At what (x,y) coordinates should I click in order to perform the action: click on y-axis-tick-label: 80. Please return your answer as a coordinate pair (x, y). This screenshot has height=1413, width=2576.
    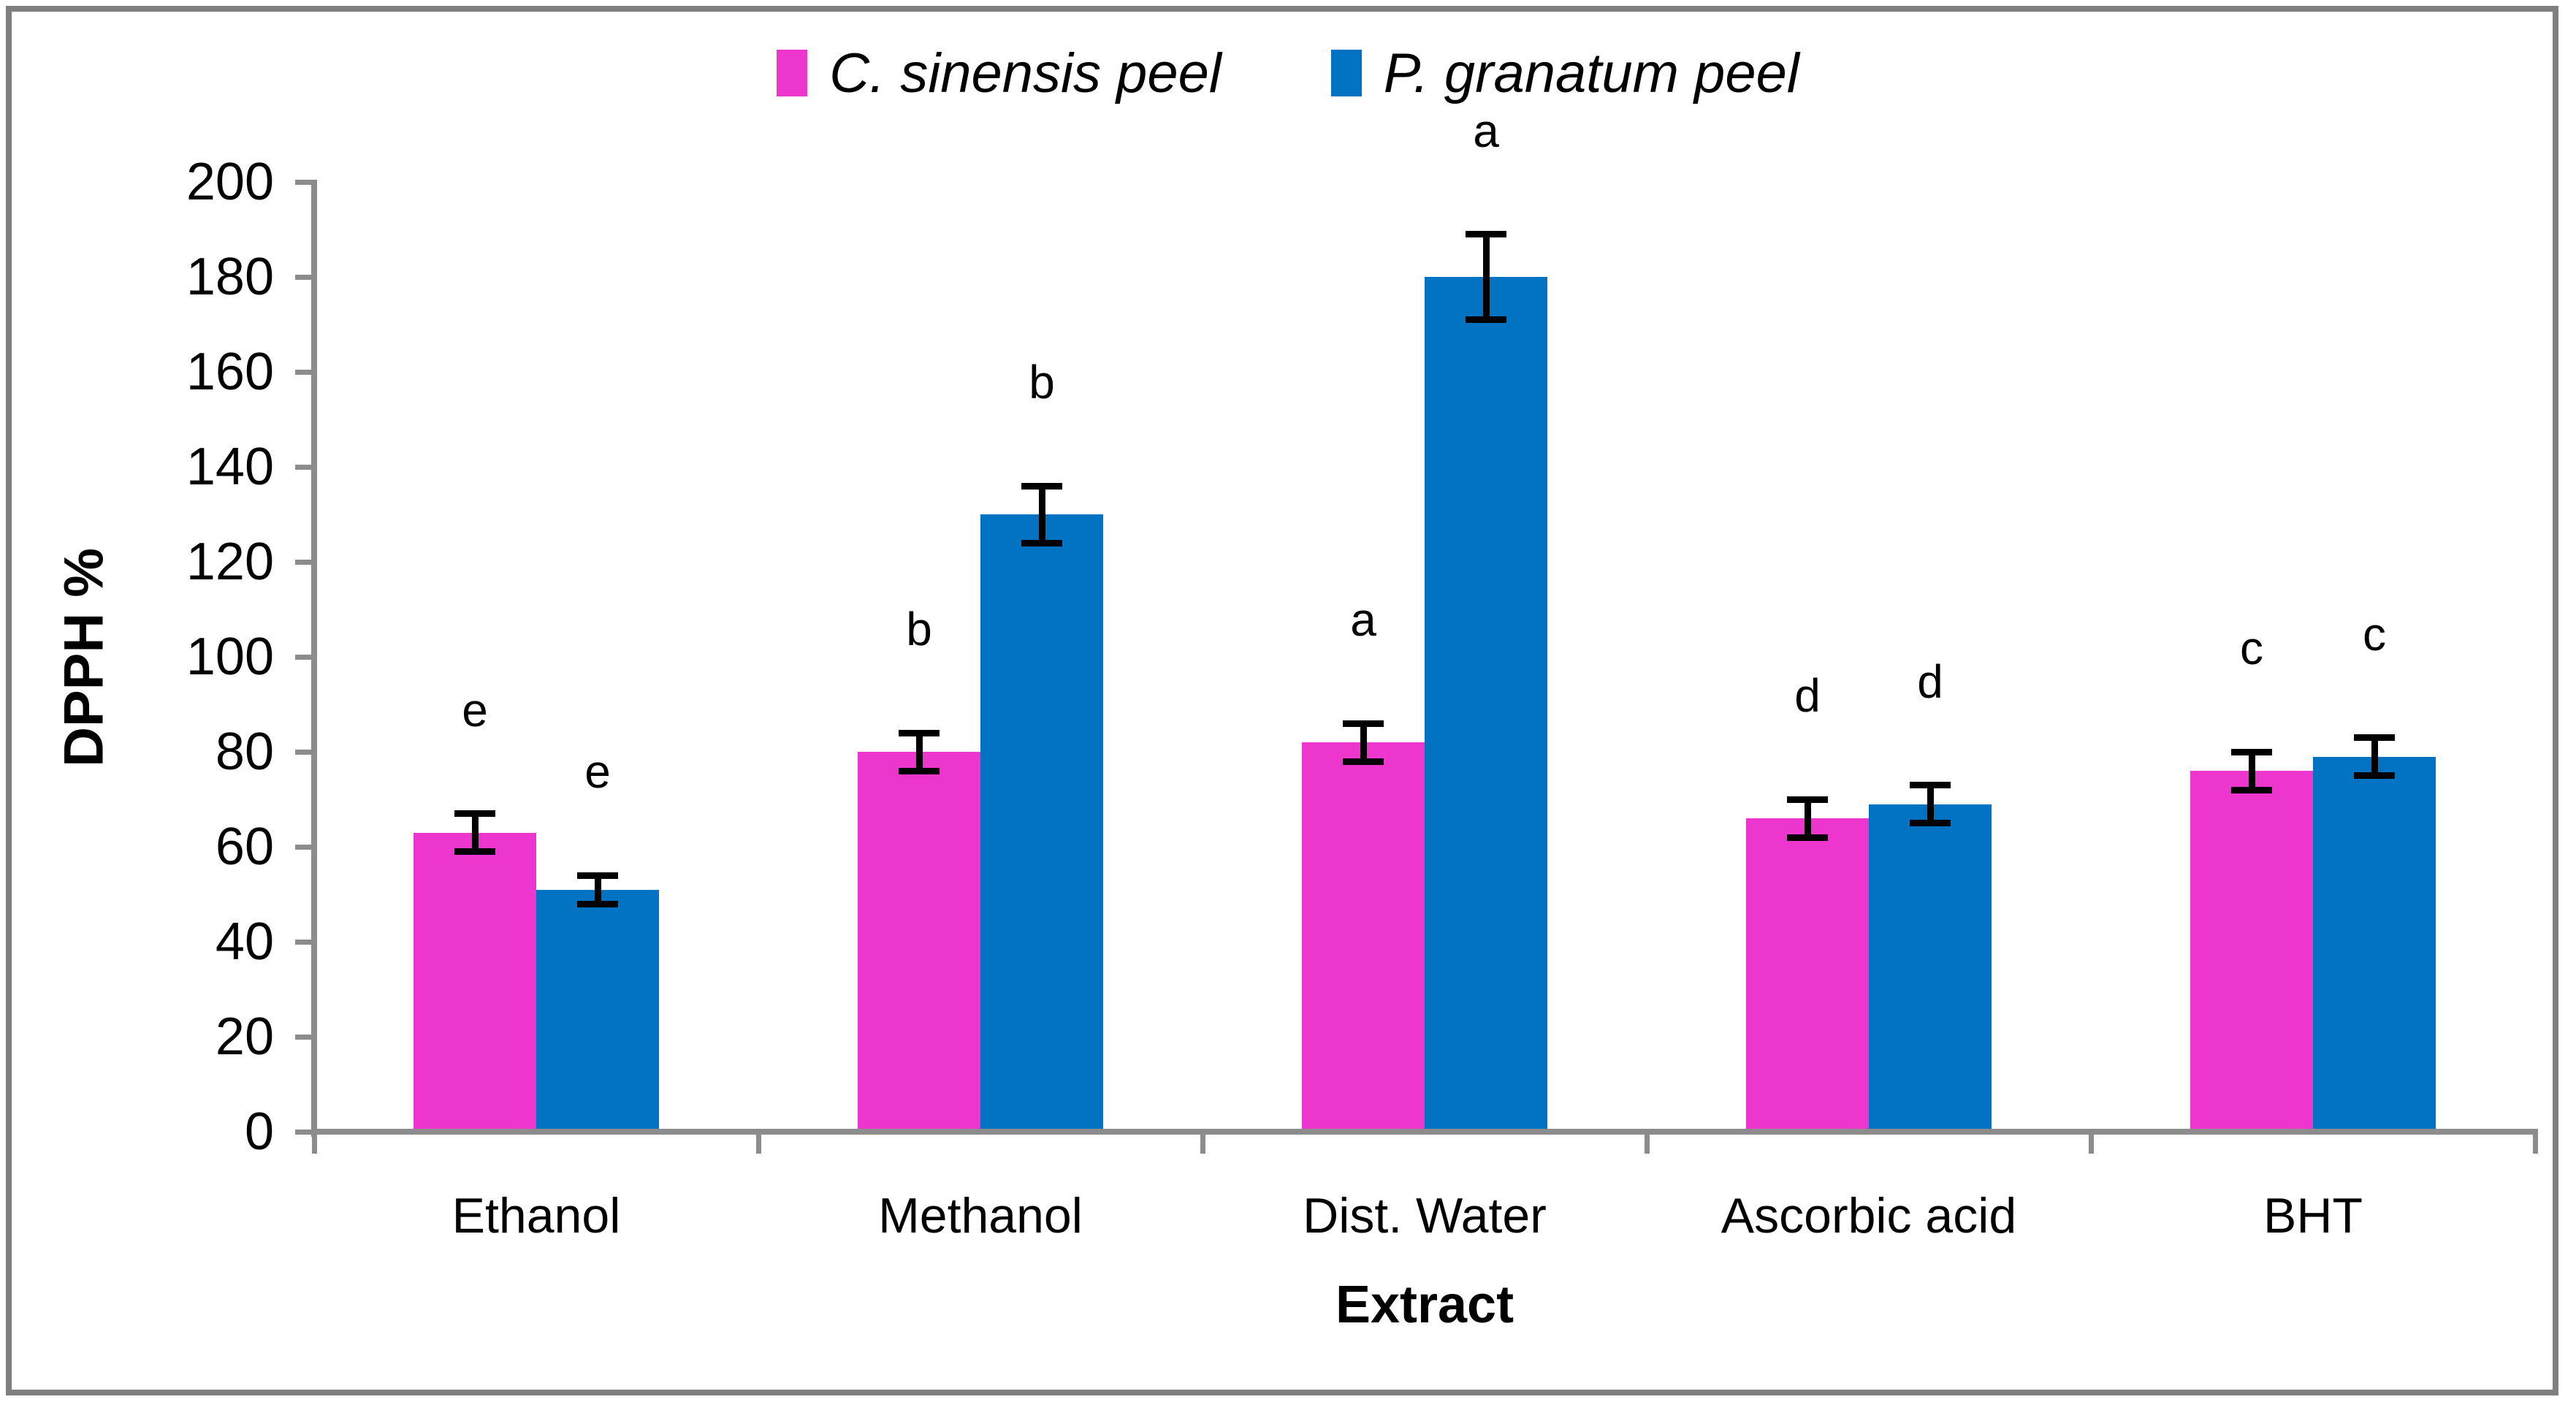
    Looking at the image, I should click on (244, 752).